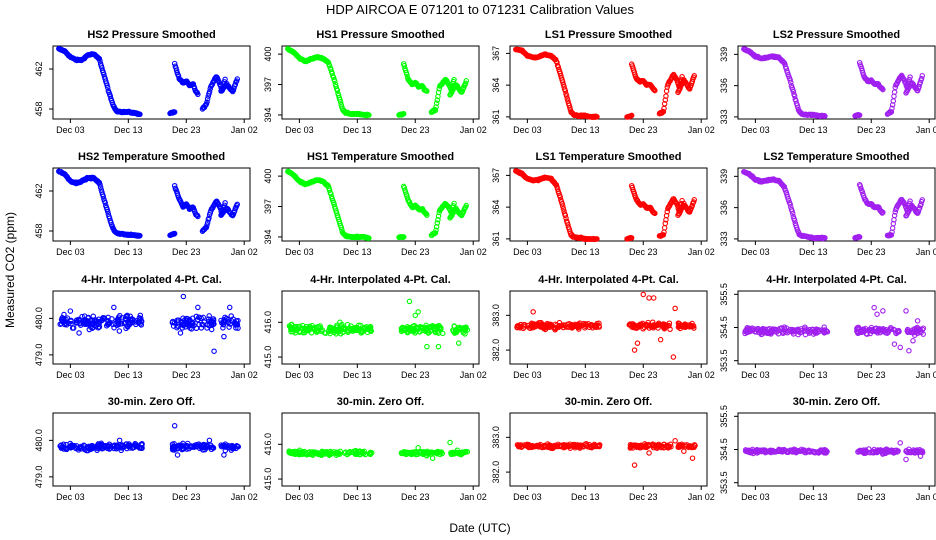  Describe the element at coordinates (724, 116) in the screenshot. I see `y-tick-label: 333` at that location.